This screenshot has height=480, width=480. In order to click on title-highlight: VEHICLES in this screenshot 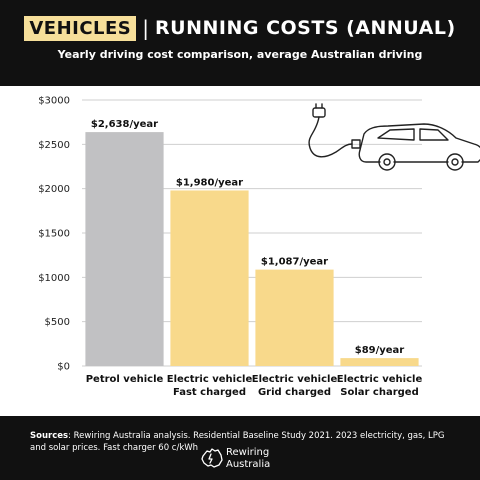, I will do `click(80, 28)`.